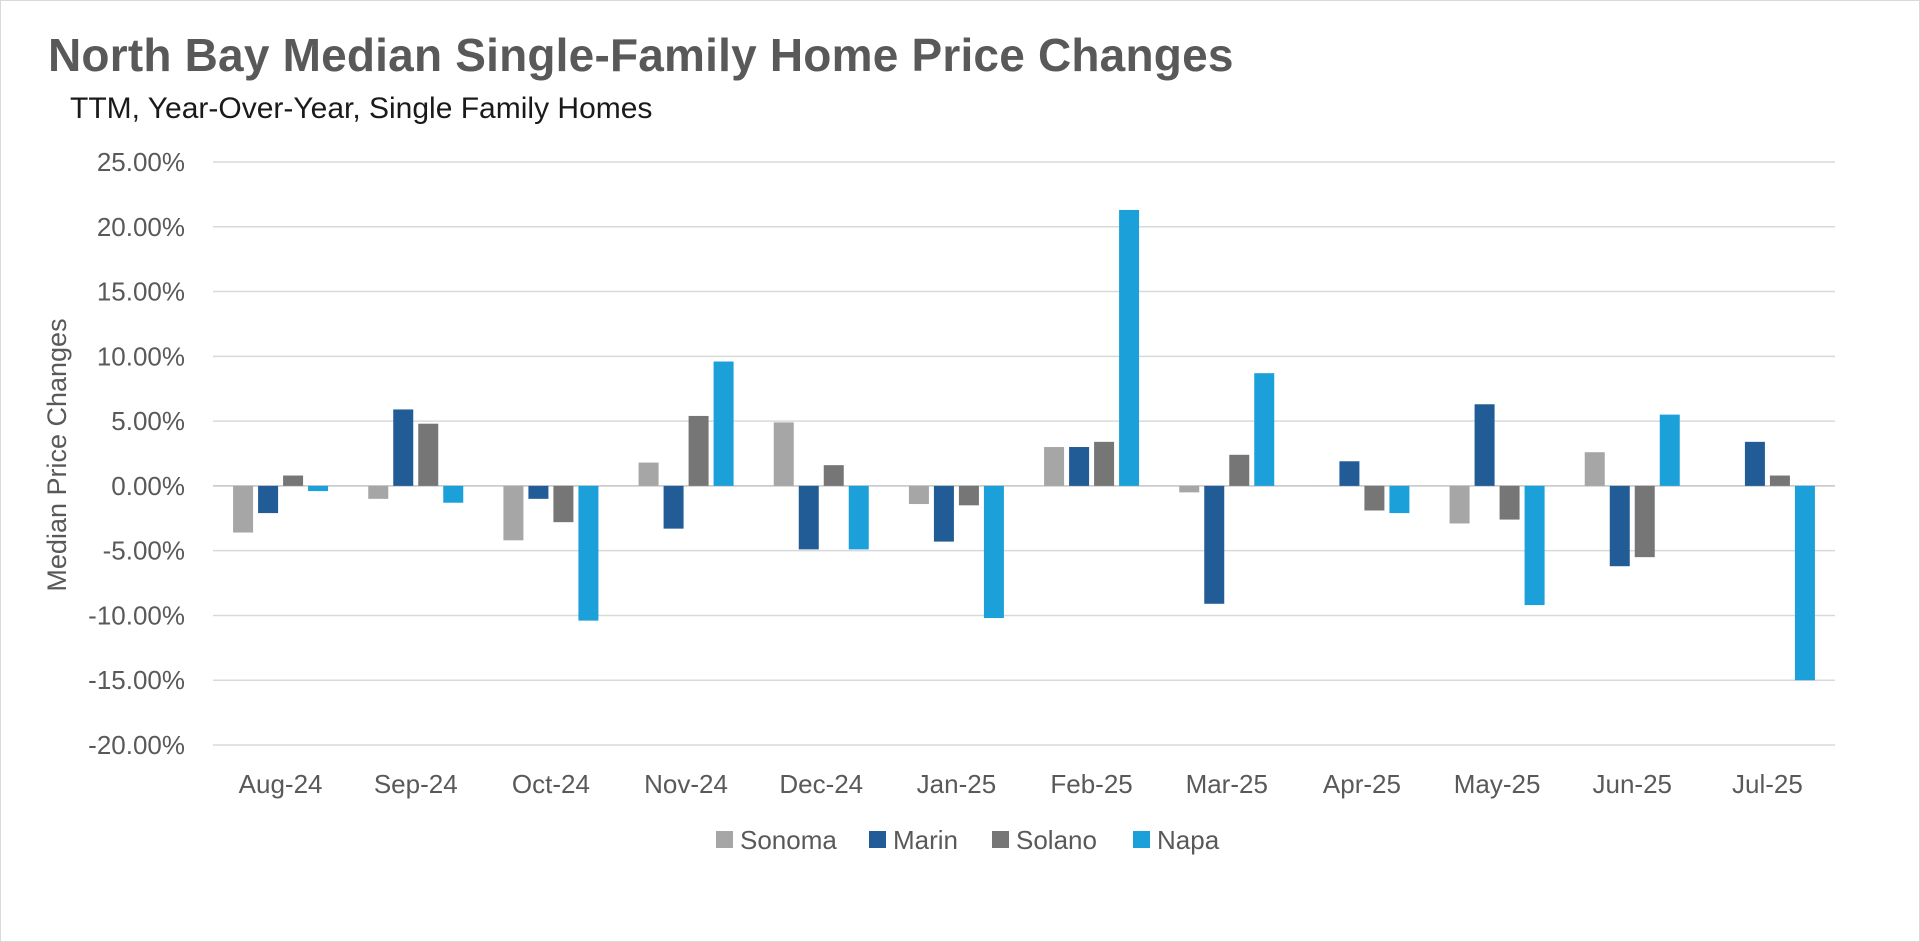 This screenshot has height=942, width=1920. Describe the element at coordinates (141, 356) in the screenshot. I see `y-tick-label: 10.00%` at that location.